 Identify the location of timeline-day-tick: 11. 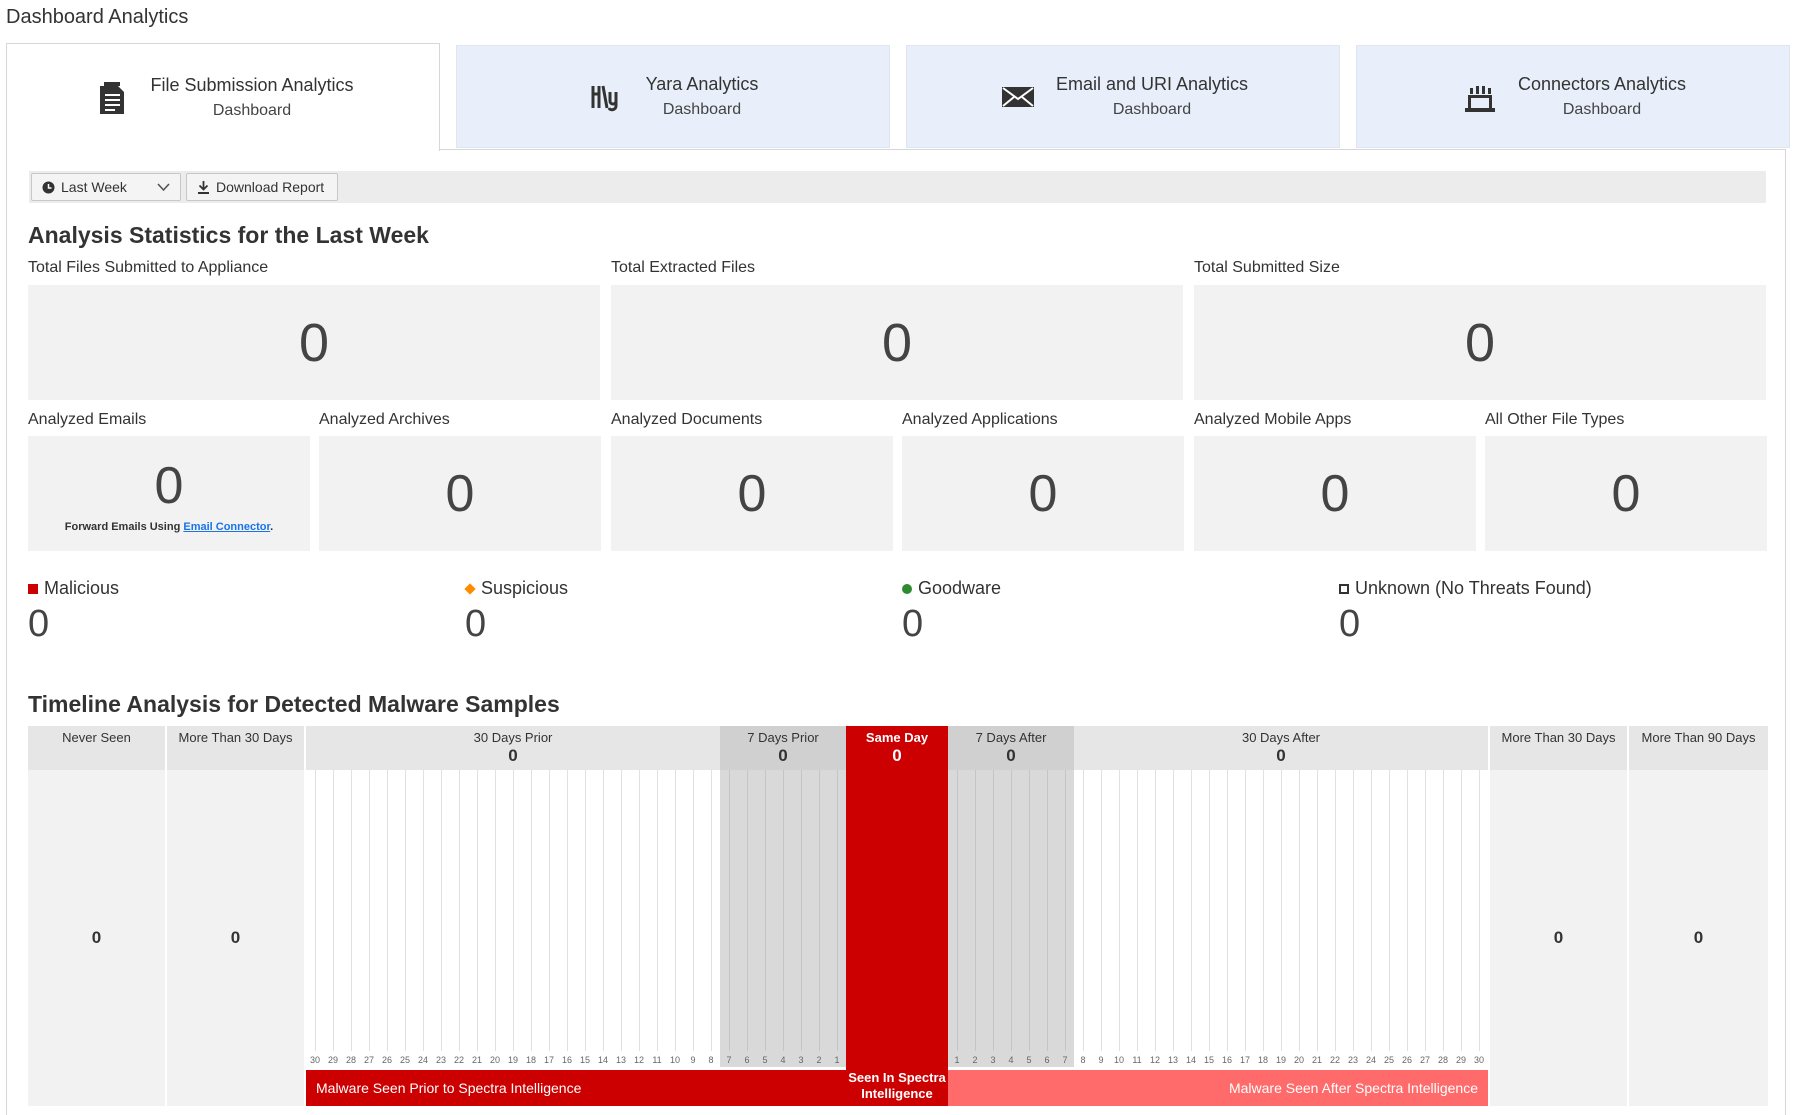
(1137, 1060).